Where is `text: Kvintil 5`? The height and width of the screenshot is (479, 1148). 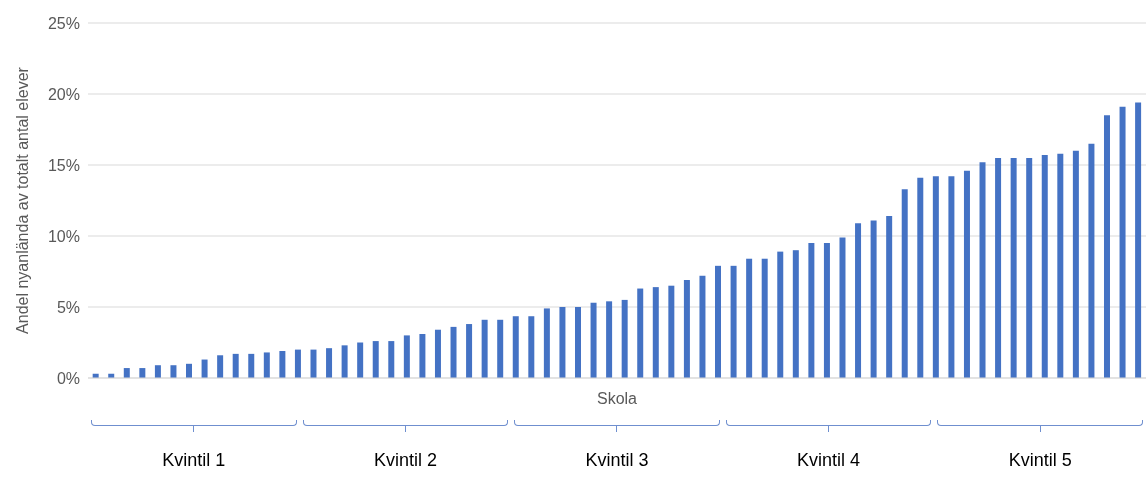 text: Kvintil 5 is located at coordinates (1040, 460).